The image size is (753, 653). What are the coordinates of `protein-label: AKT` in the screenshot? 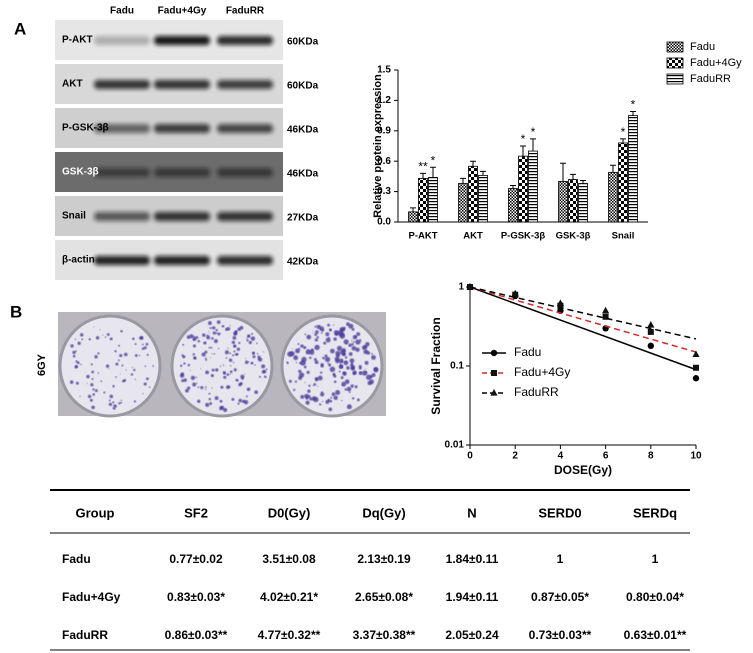 It's located at (72, 84).